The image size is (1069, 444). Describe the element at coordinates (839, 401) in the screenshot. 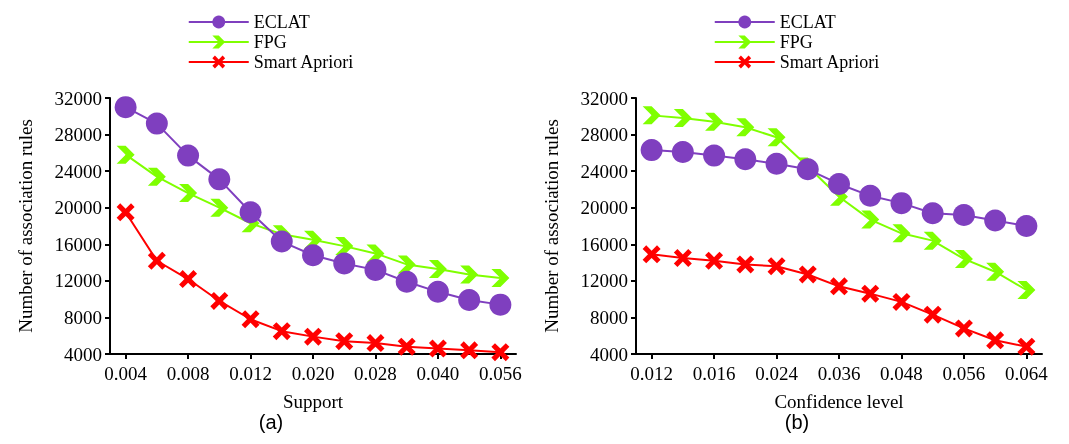

I see `x-axis-title: Confidence level` at that location.